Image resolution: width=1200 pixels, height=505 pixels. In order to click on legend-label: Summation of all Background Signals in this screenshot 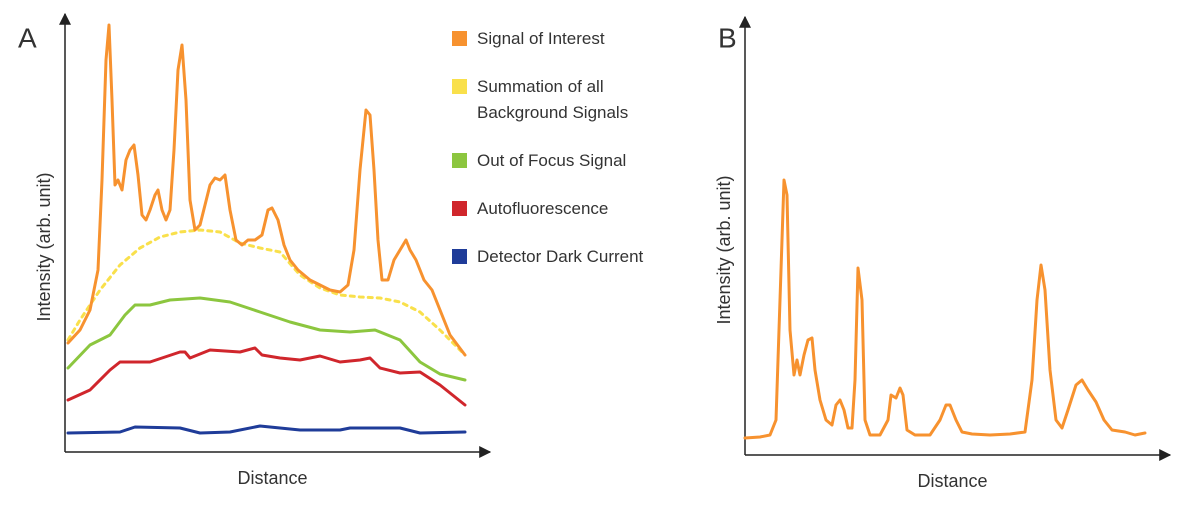, I will do `click(553, 99)`.